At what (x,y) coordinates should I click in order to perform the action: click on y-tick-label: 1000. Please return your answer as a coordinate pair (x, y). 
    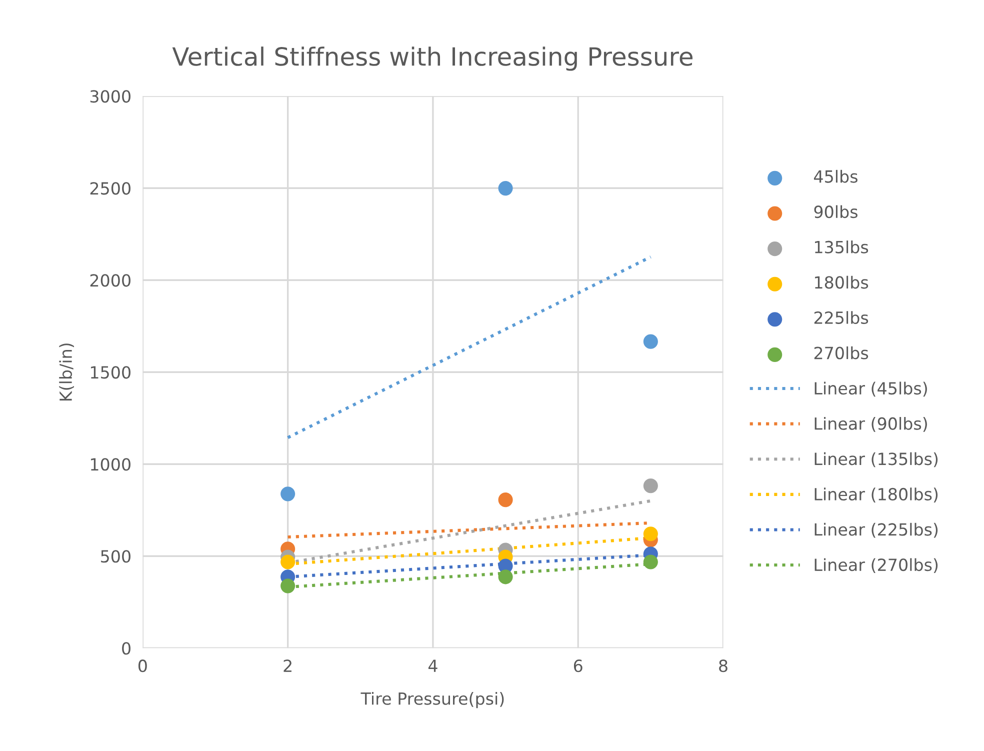
    Looking at the image, I should click on (110, 464).